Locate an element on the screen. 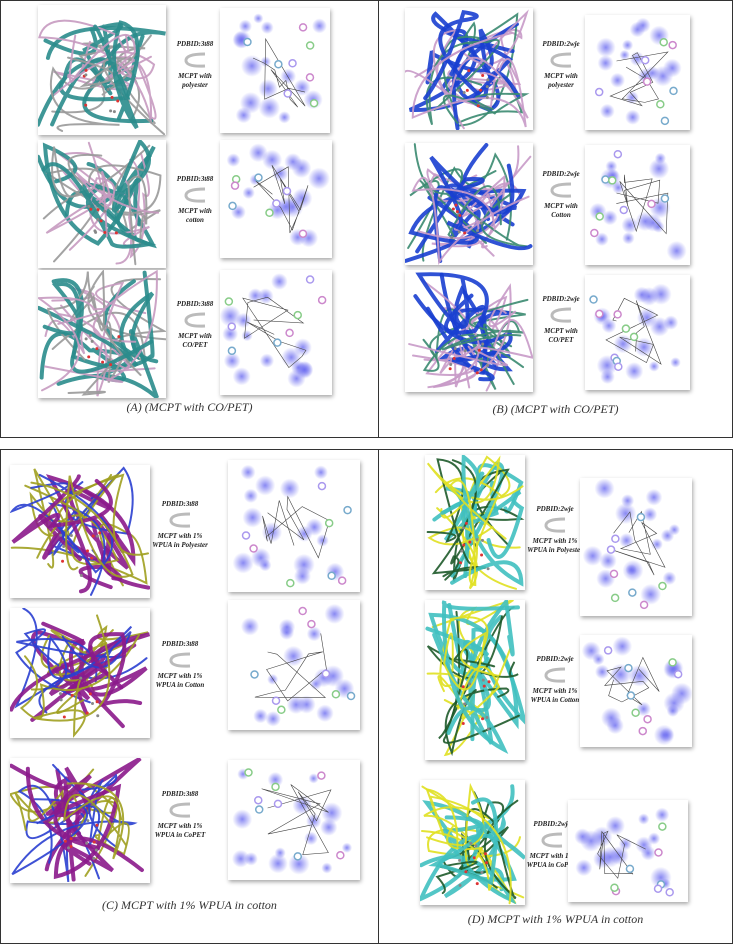  complex-label: MCPT with Cotton is located at coordinates (561, 210).